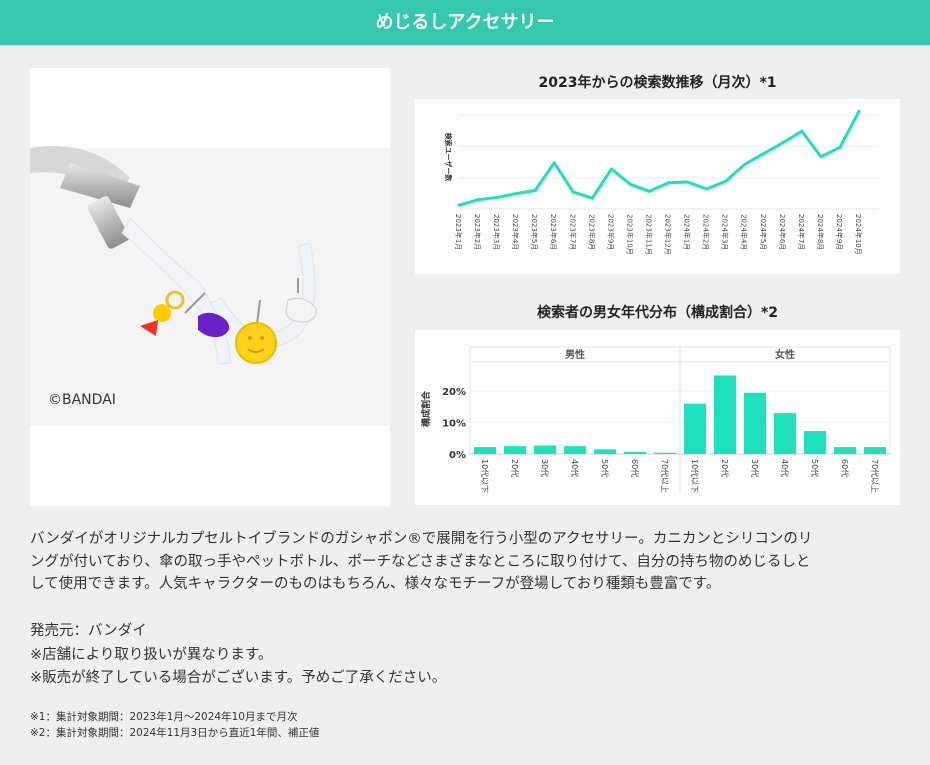 The image size is (930, 765). Describe the element at coordinates (744, 232) in the screenshot. I see `x-tick-label: 2024年4月` at that location.